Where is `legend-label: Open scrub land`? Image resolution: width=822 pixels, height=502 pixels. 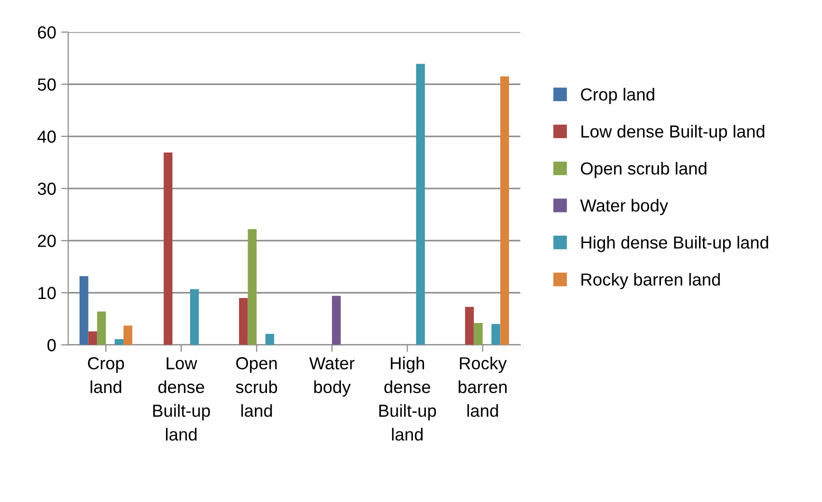
legend-label: Open scrub land is located at coordinates (643, 170).